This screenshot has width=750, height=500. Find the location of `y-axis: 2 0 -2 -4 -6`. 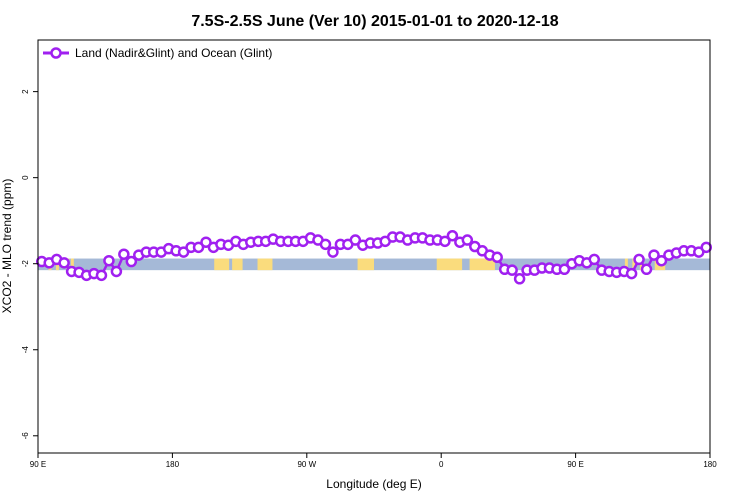

y-axis: 2 0 -2 -4 -6 is located at coordinates (29, 264).